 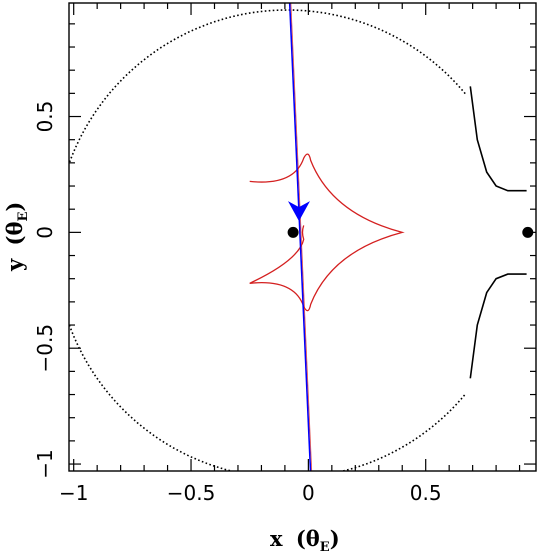 I want to click on x-tick-label: −0.5, so click(x=191, y=493).